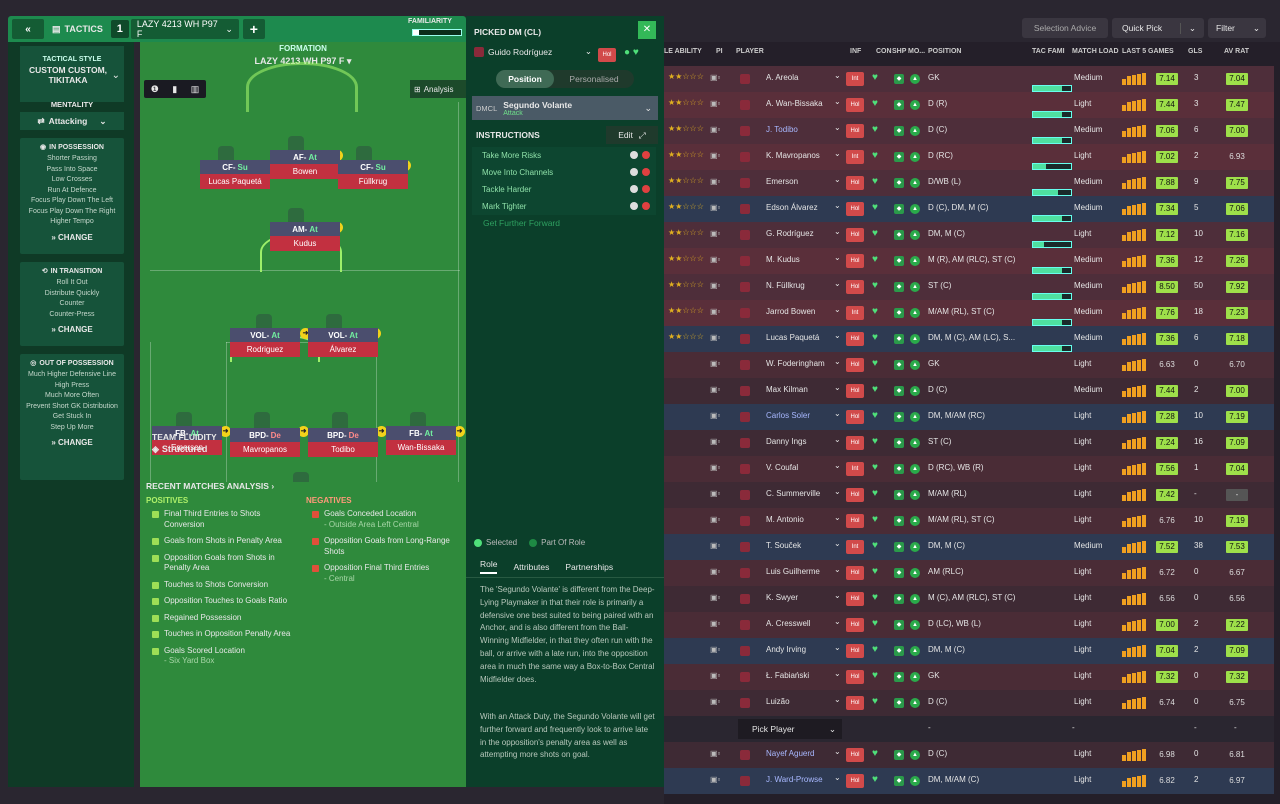  What do you see at coordinates (305, 243) in the screenshot?
I see `player-name: Kudus` at bounding box center [305, 243].